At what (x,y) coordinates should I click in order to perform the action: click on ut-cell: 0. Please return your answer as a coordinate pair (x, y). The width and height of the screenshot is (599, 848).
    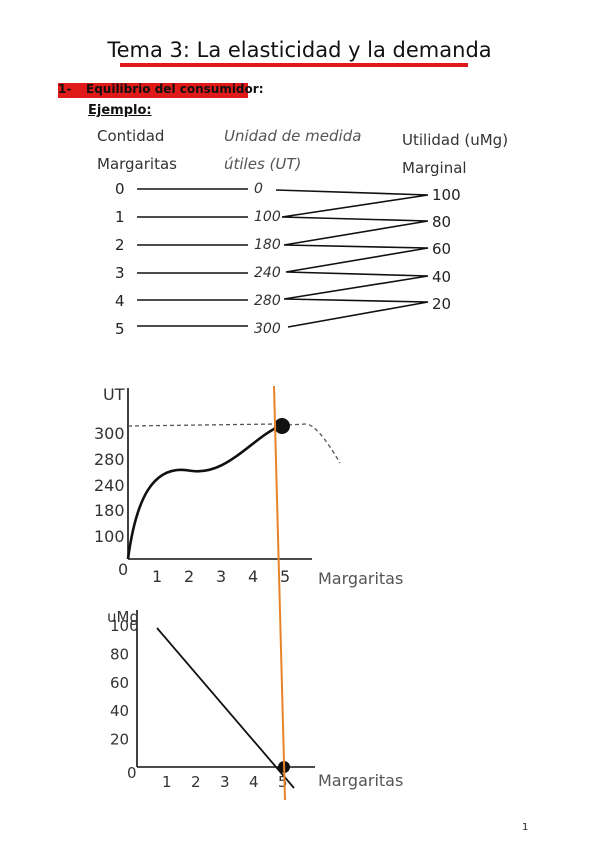
    Looking at the image, I should click on (258, 189).